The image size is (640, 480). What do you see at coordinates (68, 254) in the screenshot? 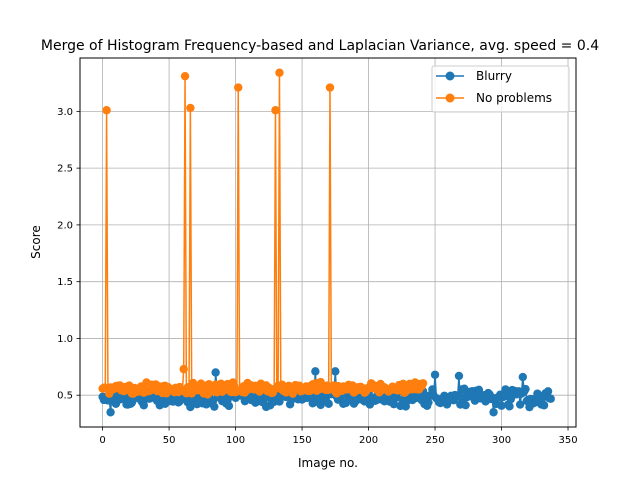
I see `y-ticks: 0.5 1.0 1.5 2.0 2.5 3.0` at bounding box center [68, 254].